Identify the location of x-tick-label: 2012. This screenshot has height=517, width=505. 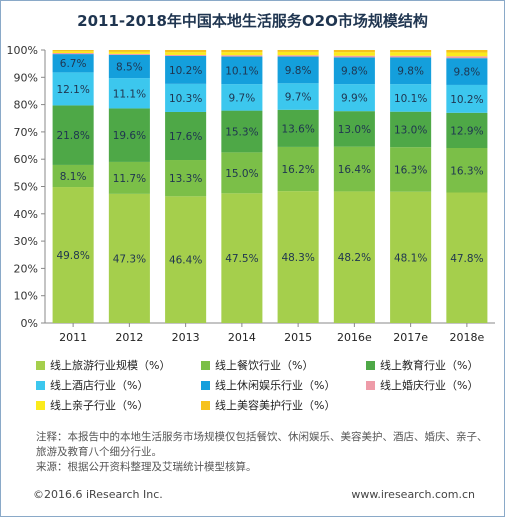
(129, 337).